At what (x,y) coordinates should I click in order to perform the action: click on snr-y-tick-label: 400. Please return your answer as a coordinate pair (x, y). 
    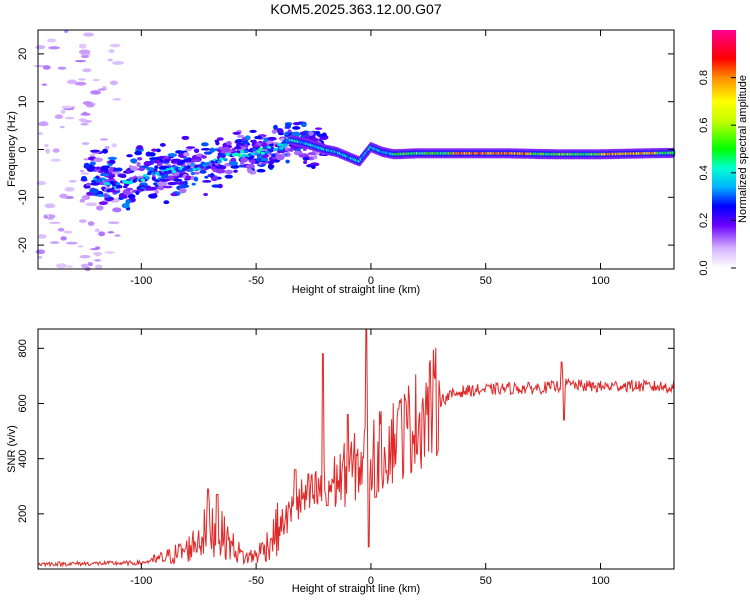
    Looking at the image, I should click on (23, 458).